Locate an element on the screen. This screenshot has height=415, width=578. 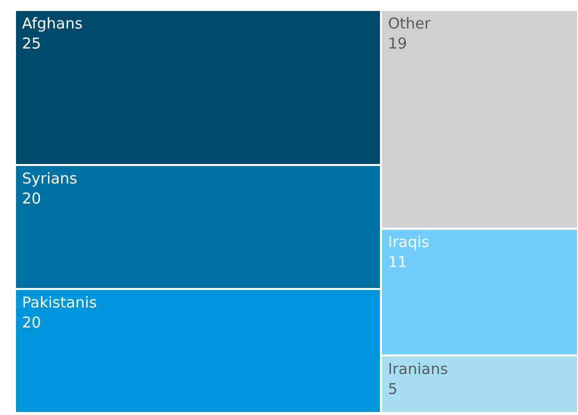
data-label: 25 is located at coordinates (32, 43).